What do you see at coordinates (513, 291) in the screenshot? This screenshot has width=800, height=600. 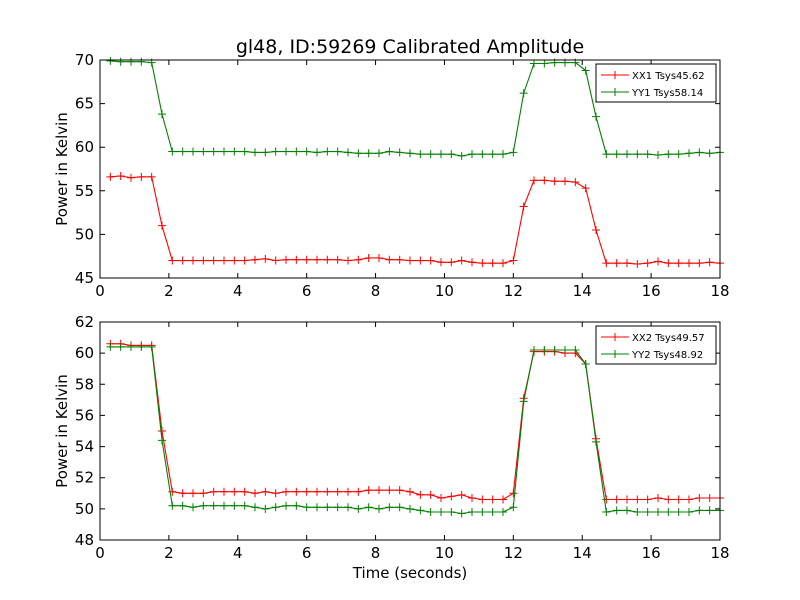 I see `x-tick-label: 12` at bounding box center [513, 291].